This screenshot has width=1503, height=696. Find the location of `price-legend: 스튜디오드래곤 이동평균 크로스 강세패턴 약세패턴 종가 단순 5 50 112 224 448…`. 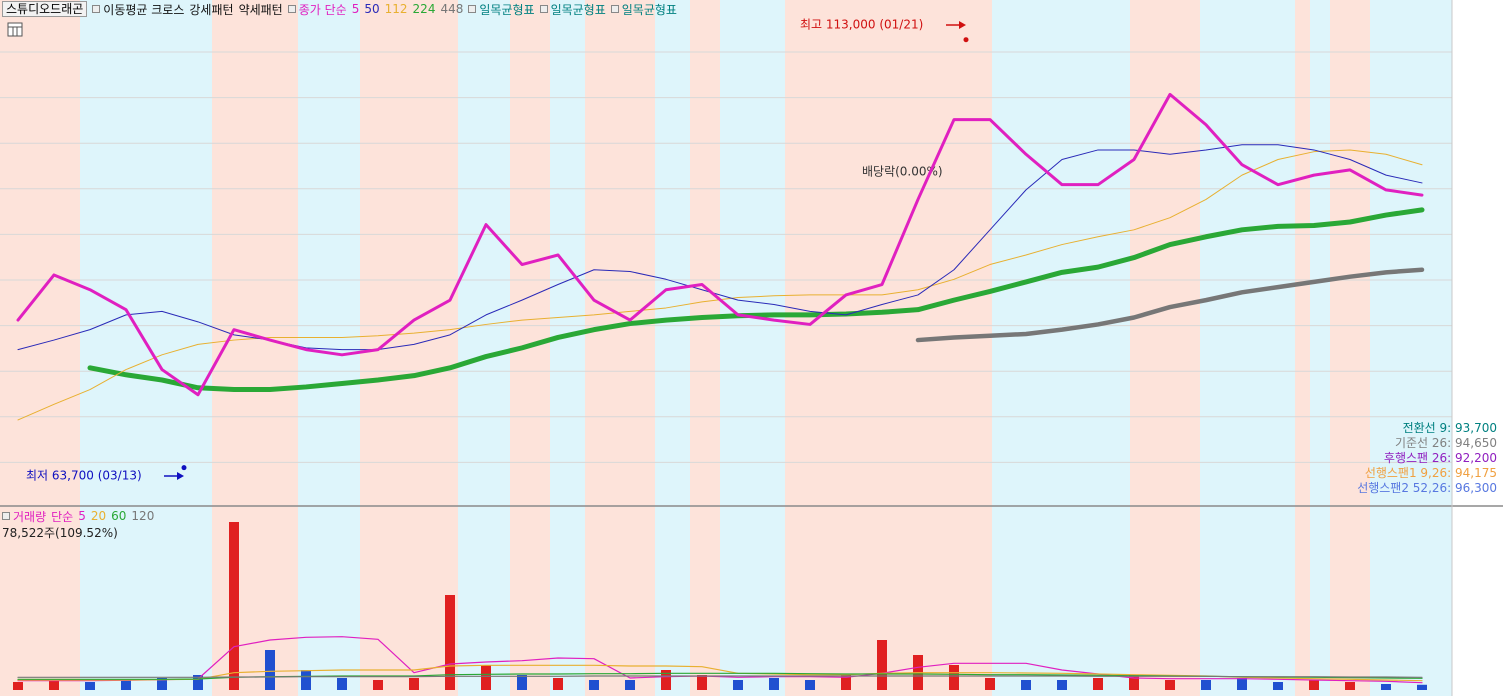

price-legend: 스튜디오드래곤 이동평균 크로스 강세패턴 약세패턴 종가 단순 5 50 112 224 448… is located at coordinates (339, 9).